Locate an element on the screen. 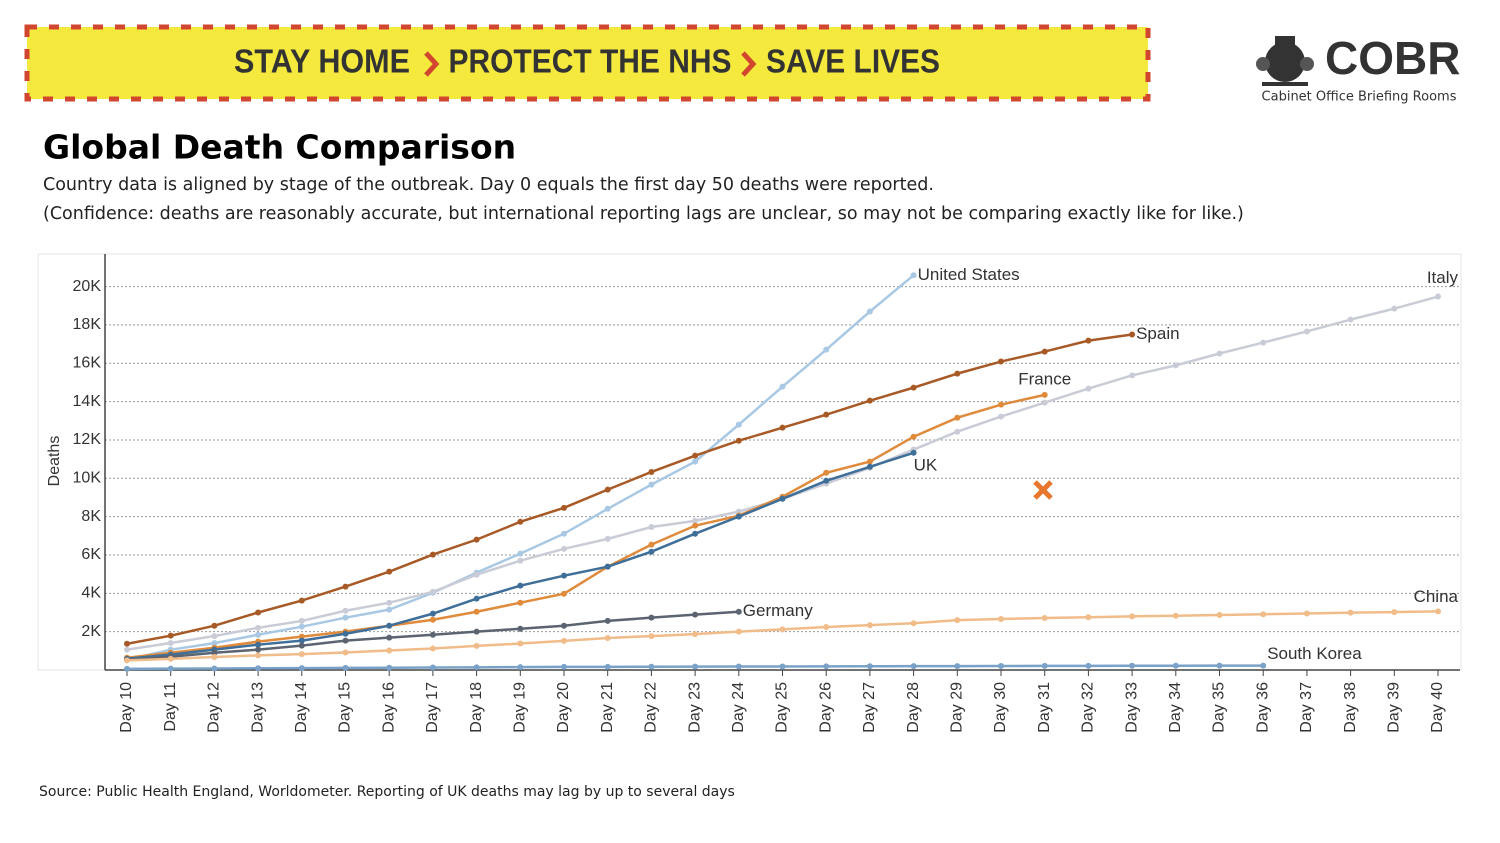 Image resolution: width=1500 pixels, height=843 pixels. y-tick-label: 20K is located at coordinates (87, 286).